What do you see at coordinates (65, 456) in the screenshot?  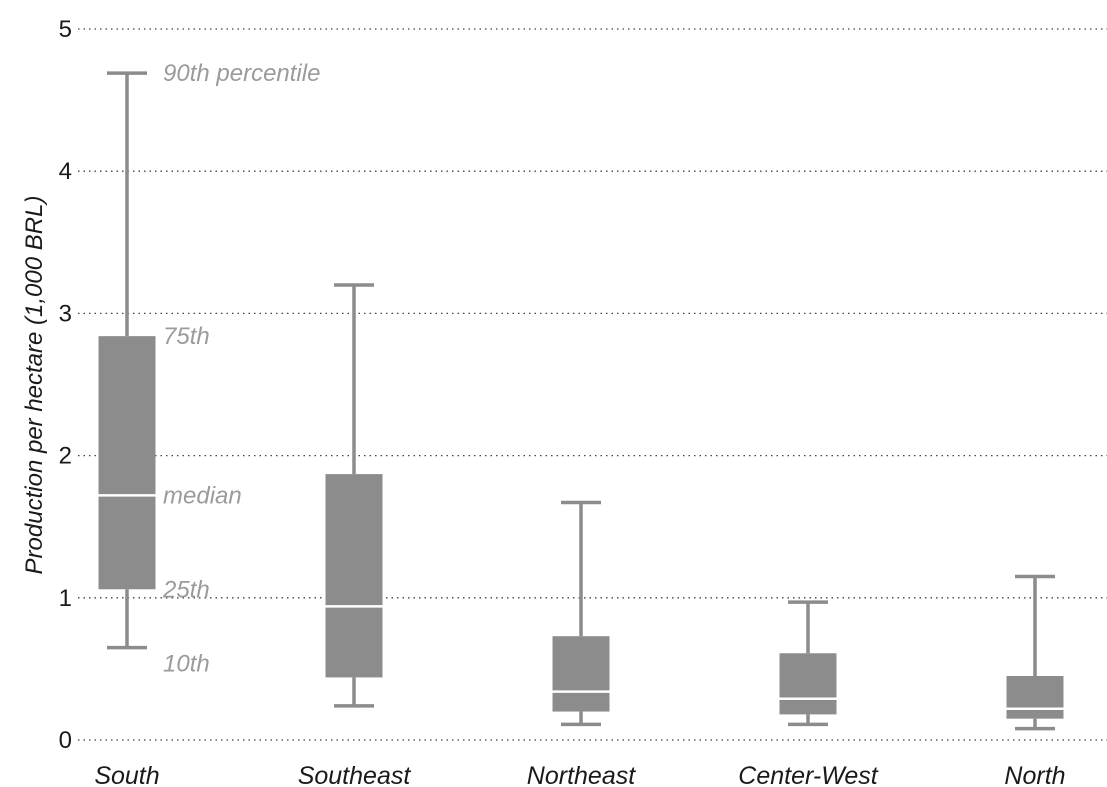 I see `y-tick-label: 2` at bounding box center [65, 456].